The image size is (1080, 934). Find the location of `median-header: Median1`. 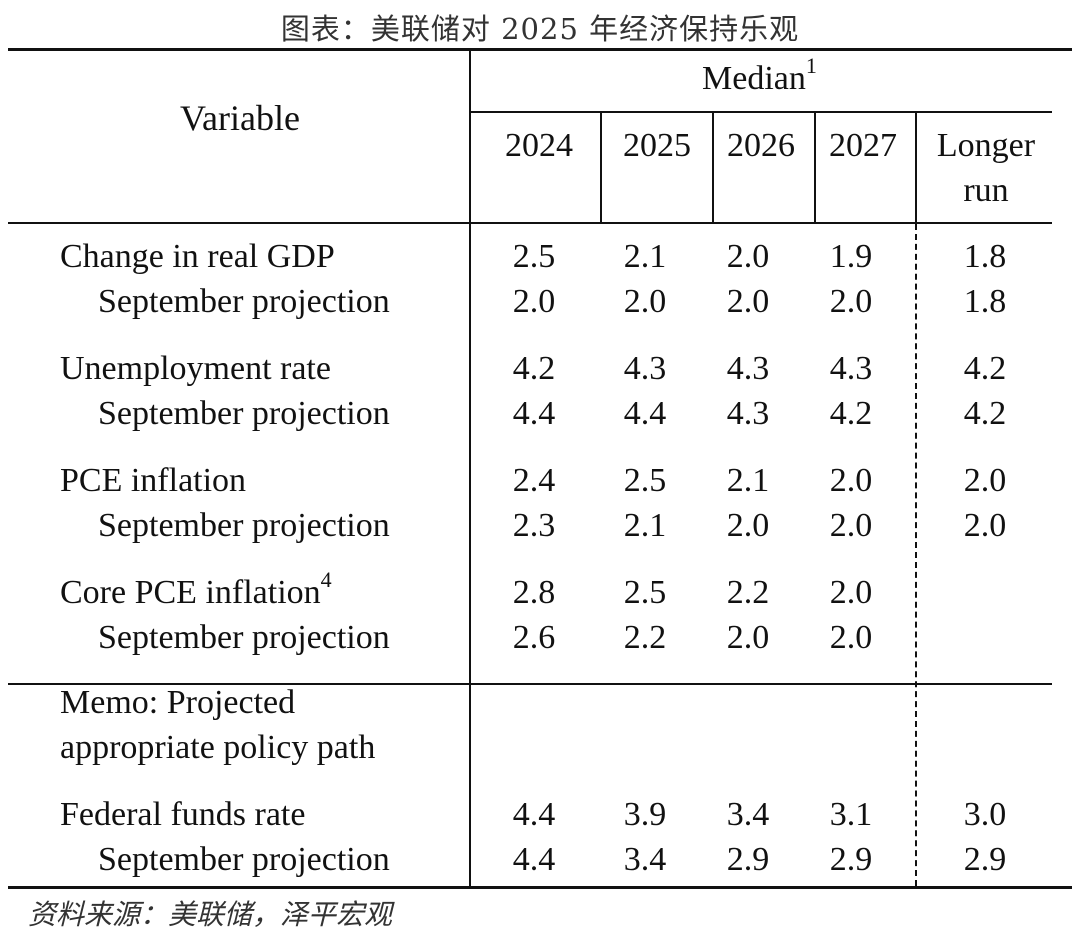

median-header: Median1 is located at coordinates (759, 74).